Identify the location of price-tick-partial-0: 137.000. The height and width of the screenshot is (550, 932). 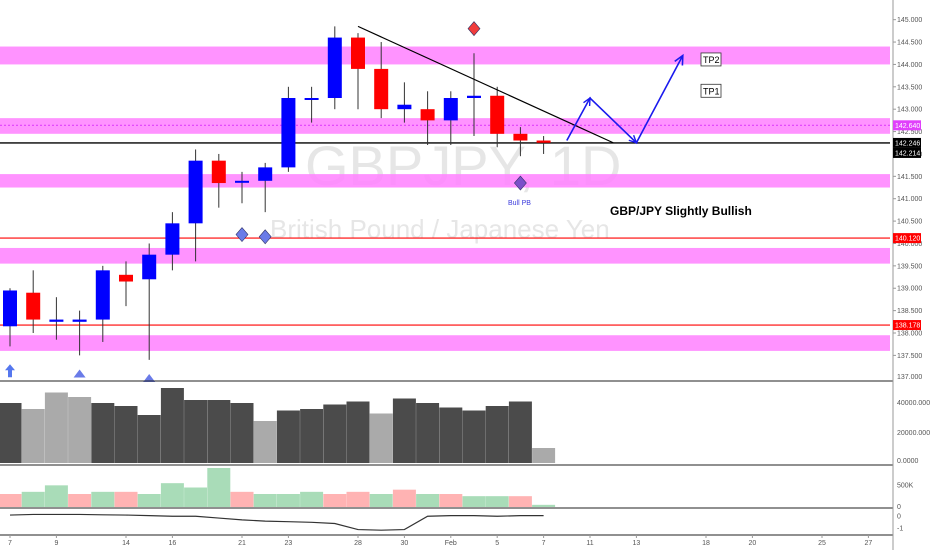
(909, 377).